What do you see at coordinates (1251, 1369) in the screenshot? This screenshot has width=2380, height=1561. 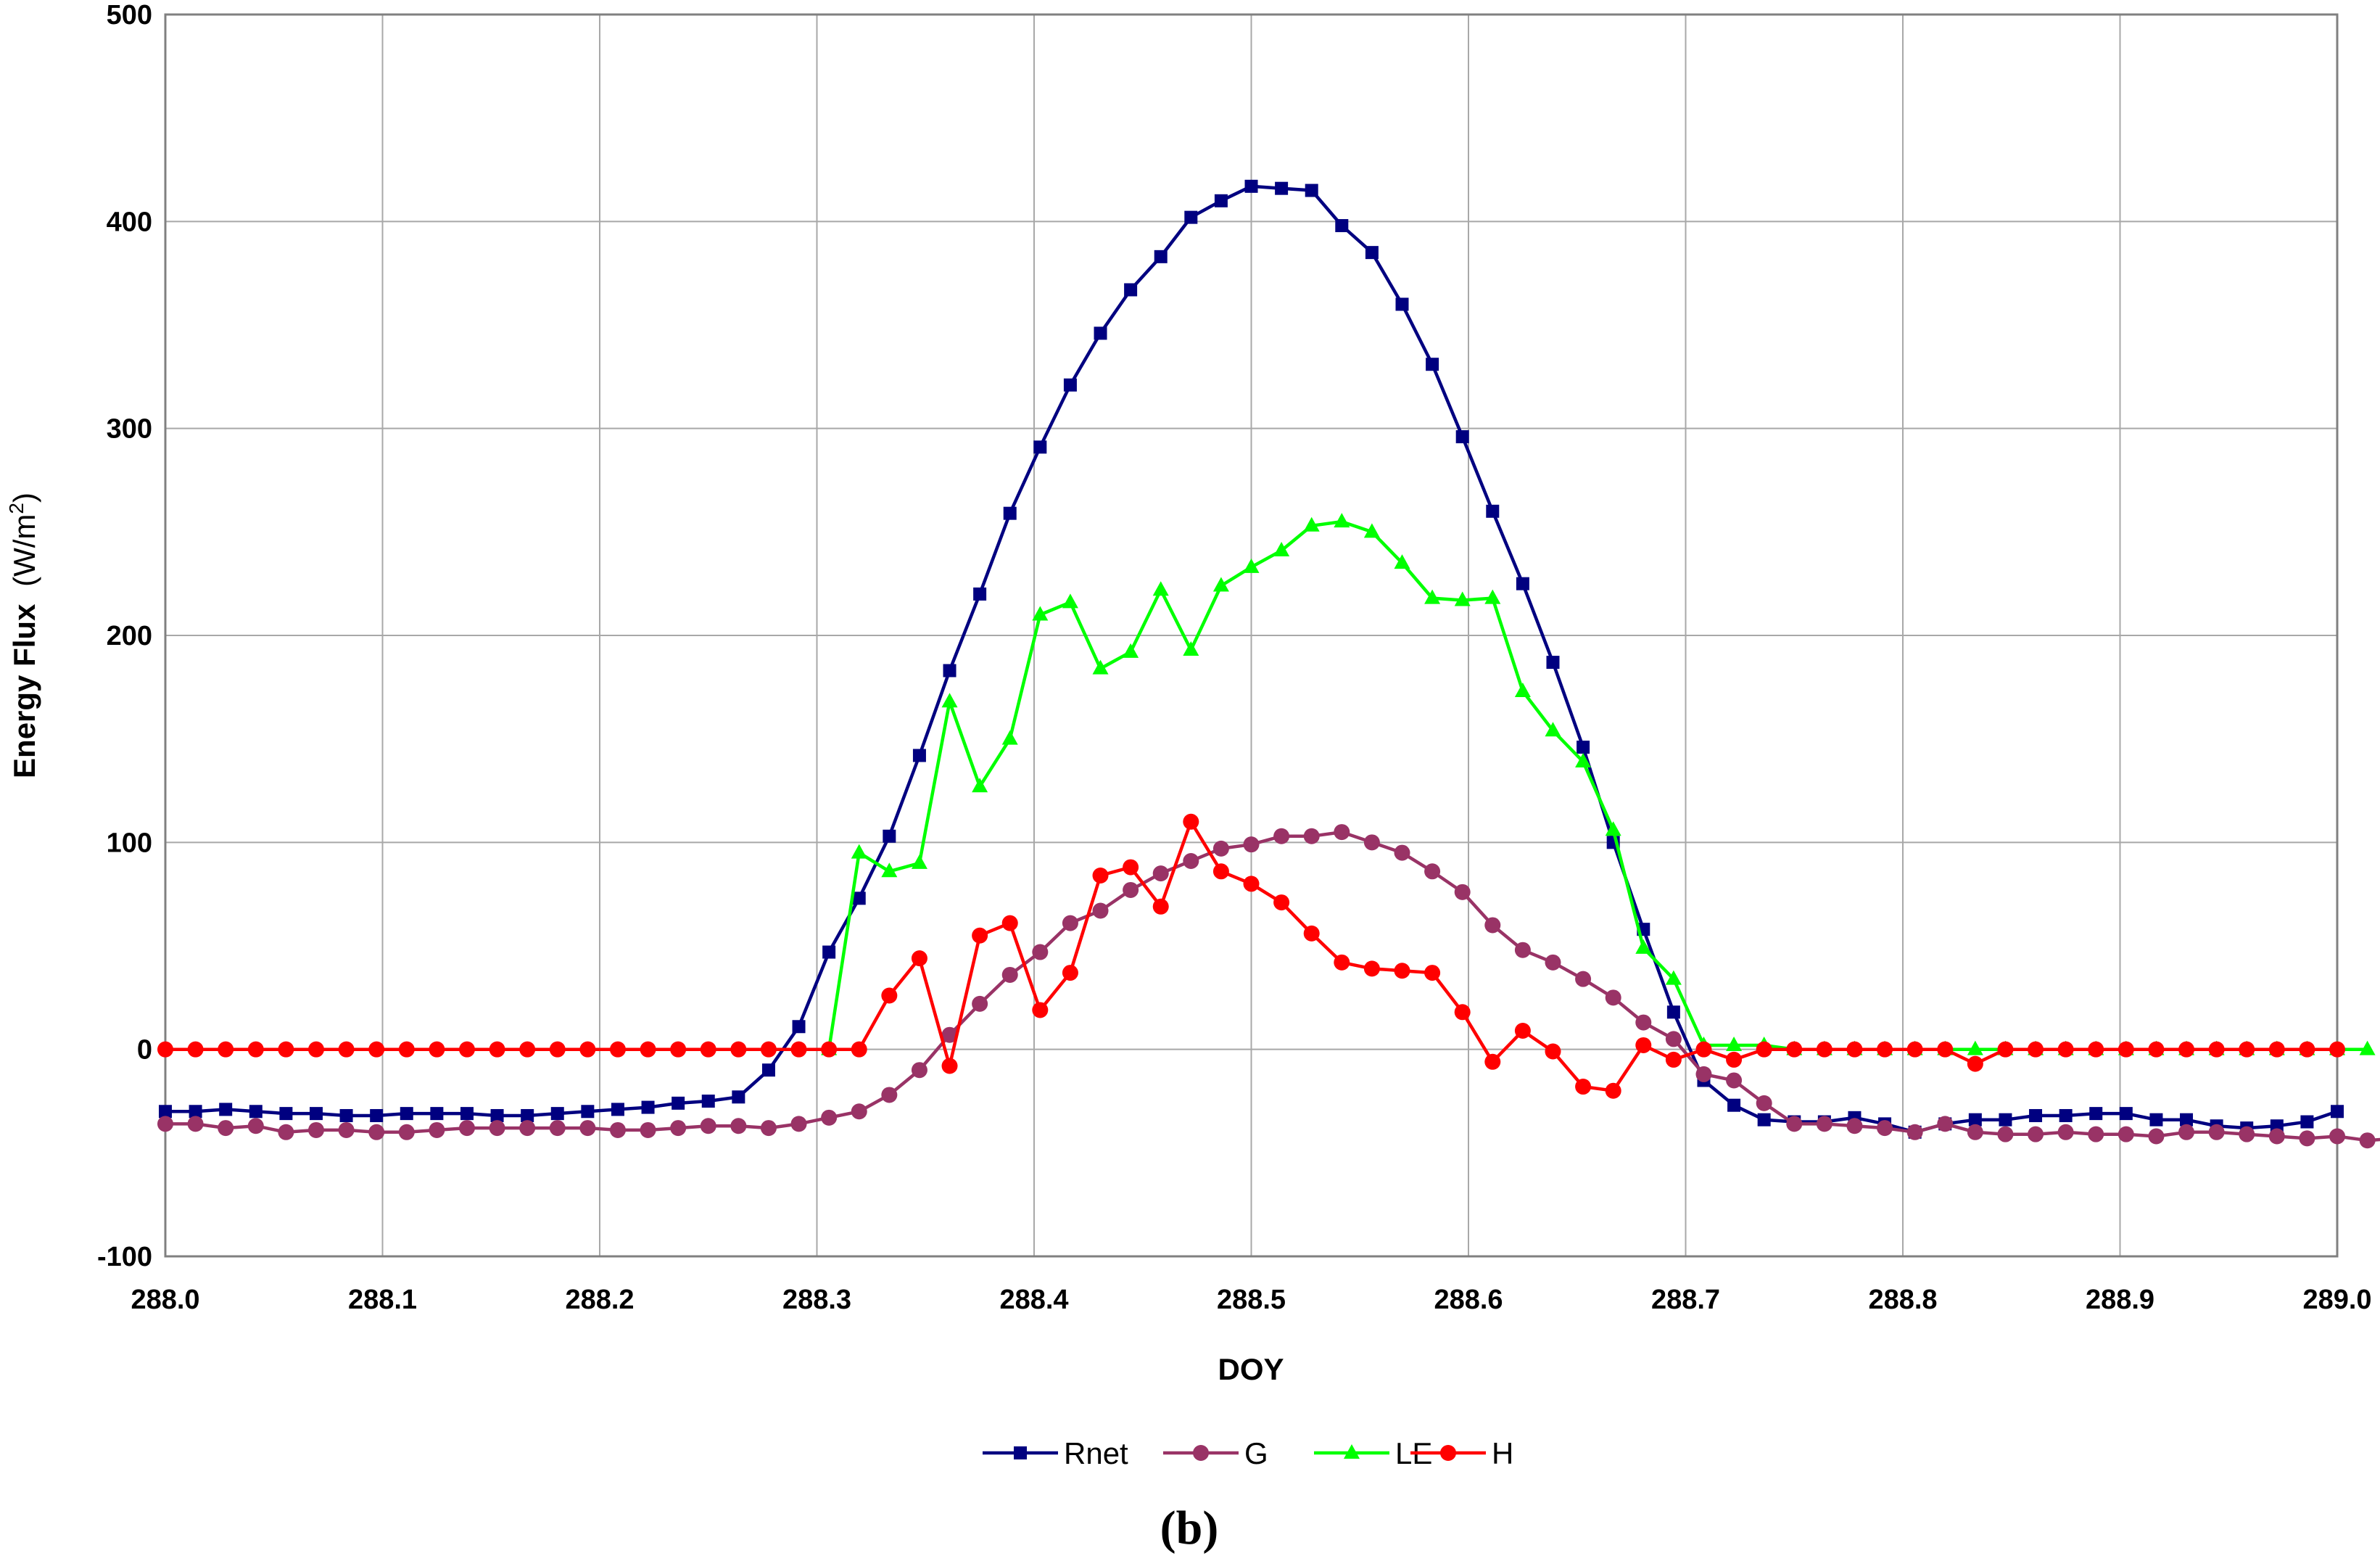 I see `x-axis-title: DOY` at bounding box center [1251, 1369].